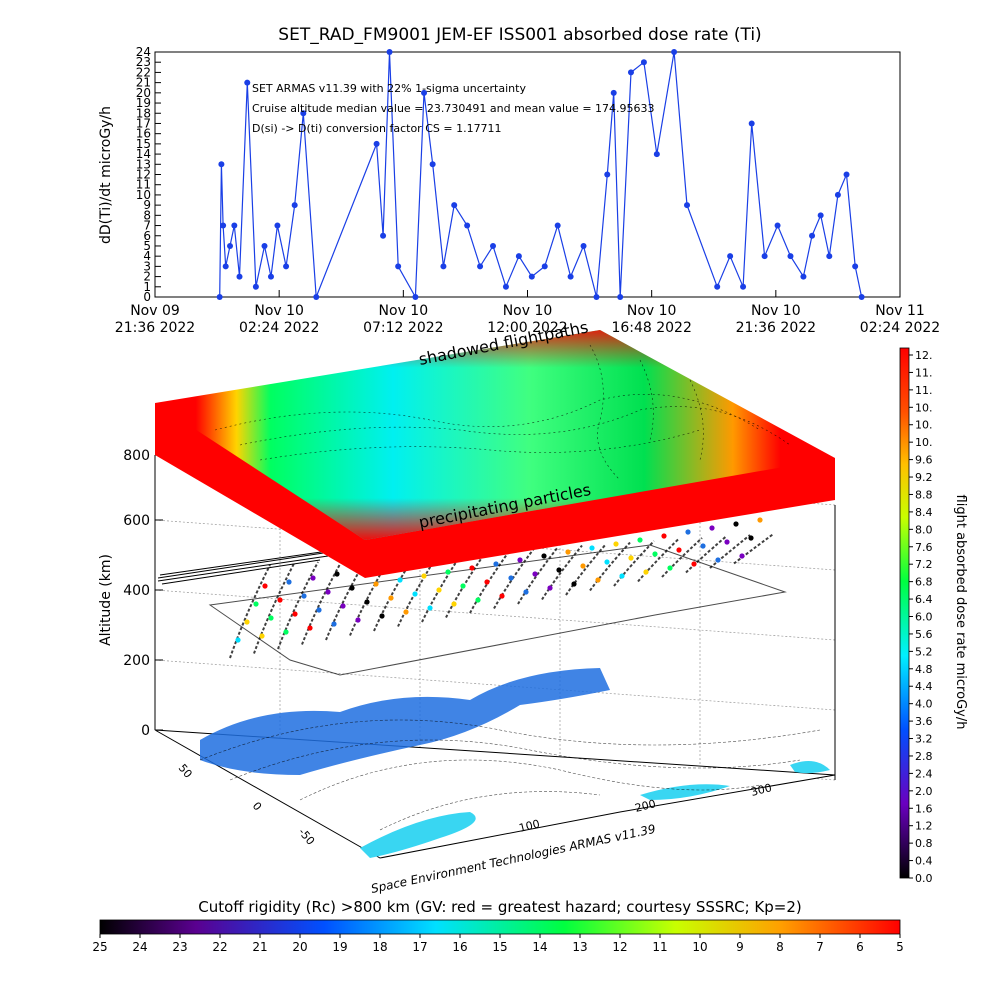 The image size is (1000, 1000). I want to click on right-colorbar-tick-label: 4.4, so click(924, 686).